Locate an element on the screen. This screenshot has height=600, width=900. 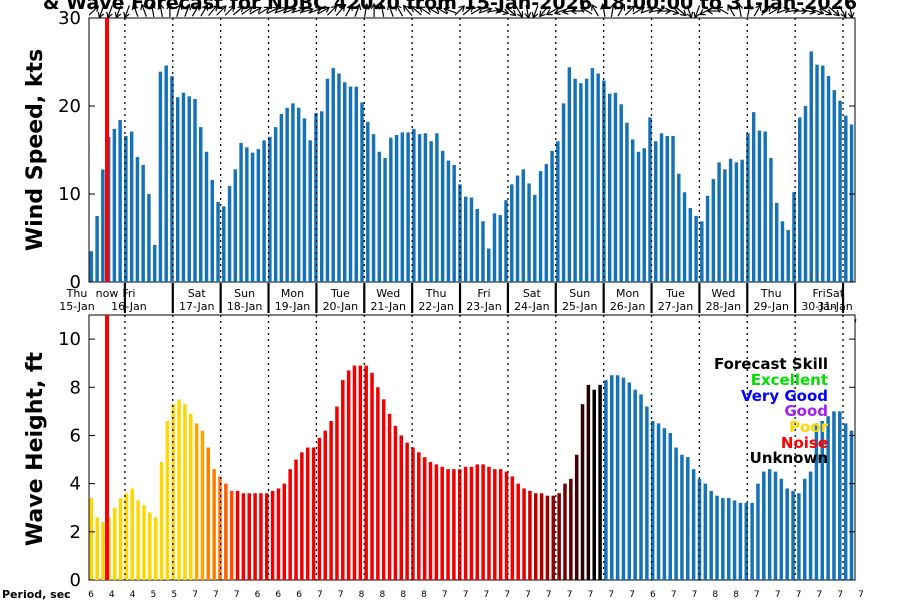
wind-ytick-label: 30 is located at coordinates (69, 18).